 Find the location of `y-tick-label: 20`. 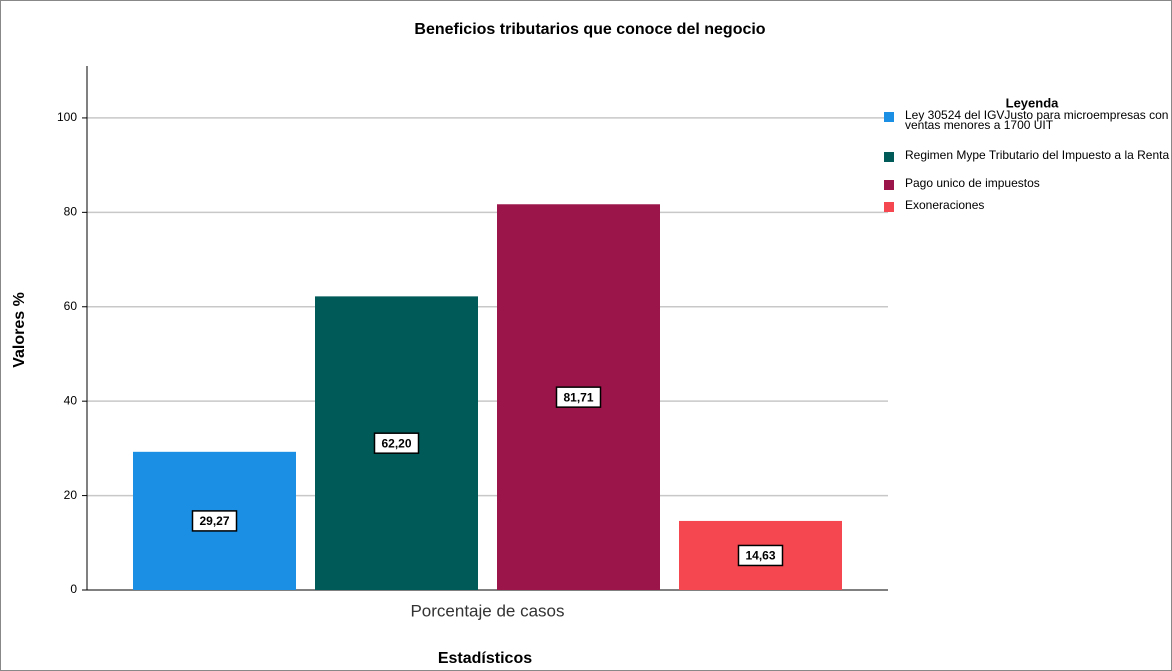

y-tick-label: 20 is located at coordinates (71, 495).